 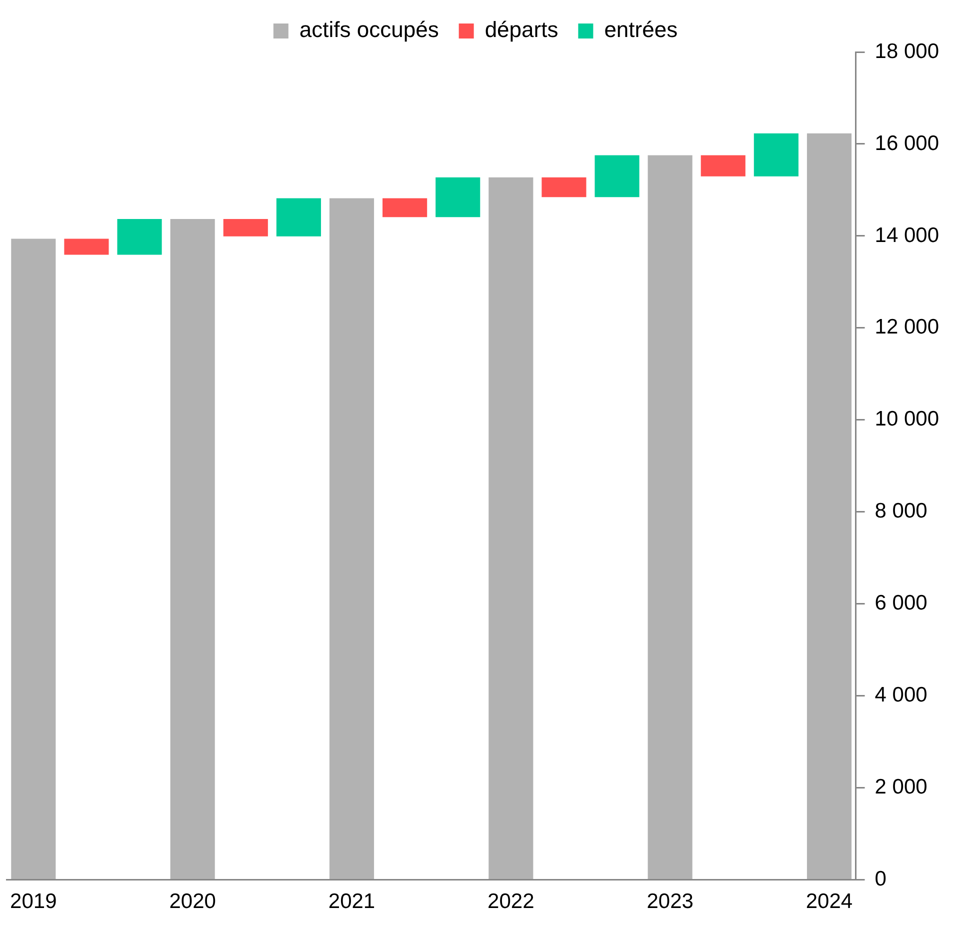 I want to click on y-tick-label: 0, so click(x=880, y=879).